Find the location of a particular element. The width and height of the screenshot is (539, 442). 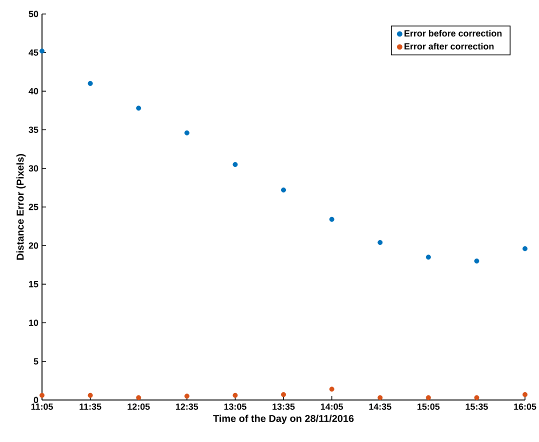

x-tick-label: 13:05 is located at coordinates (235, 407).